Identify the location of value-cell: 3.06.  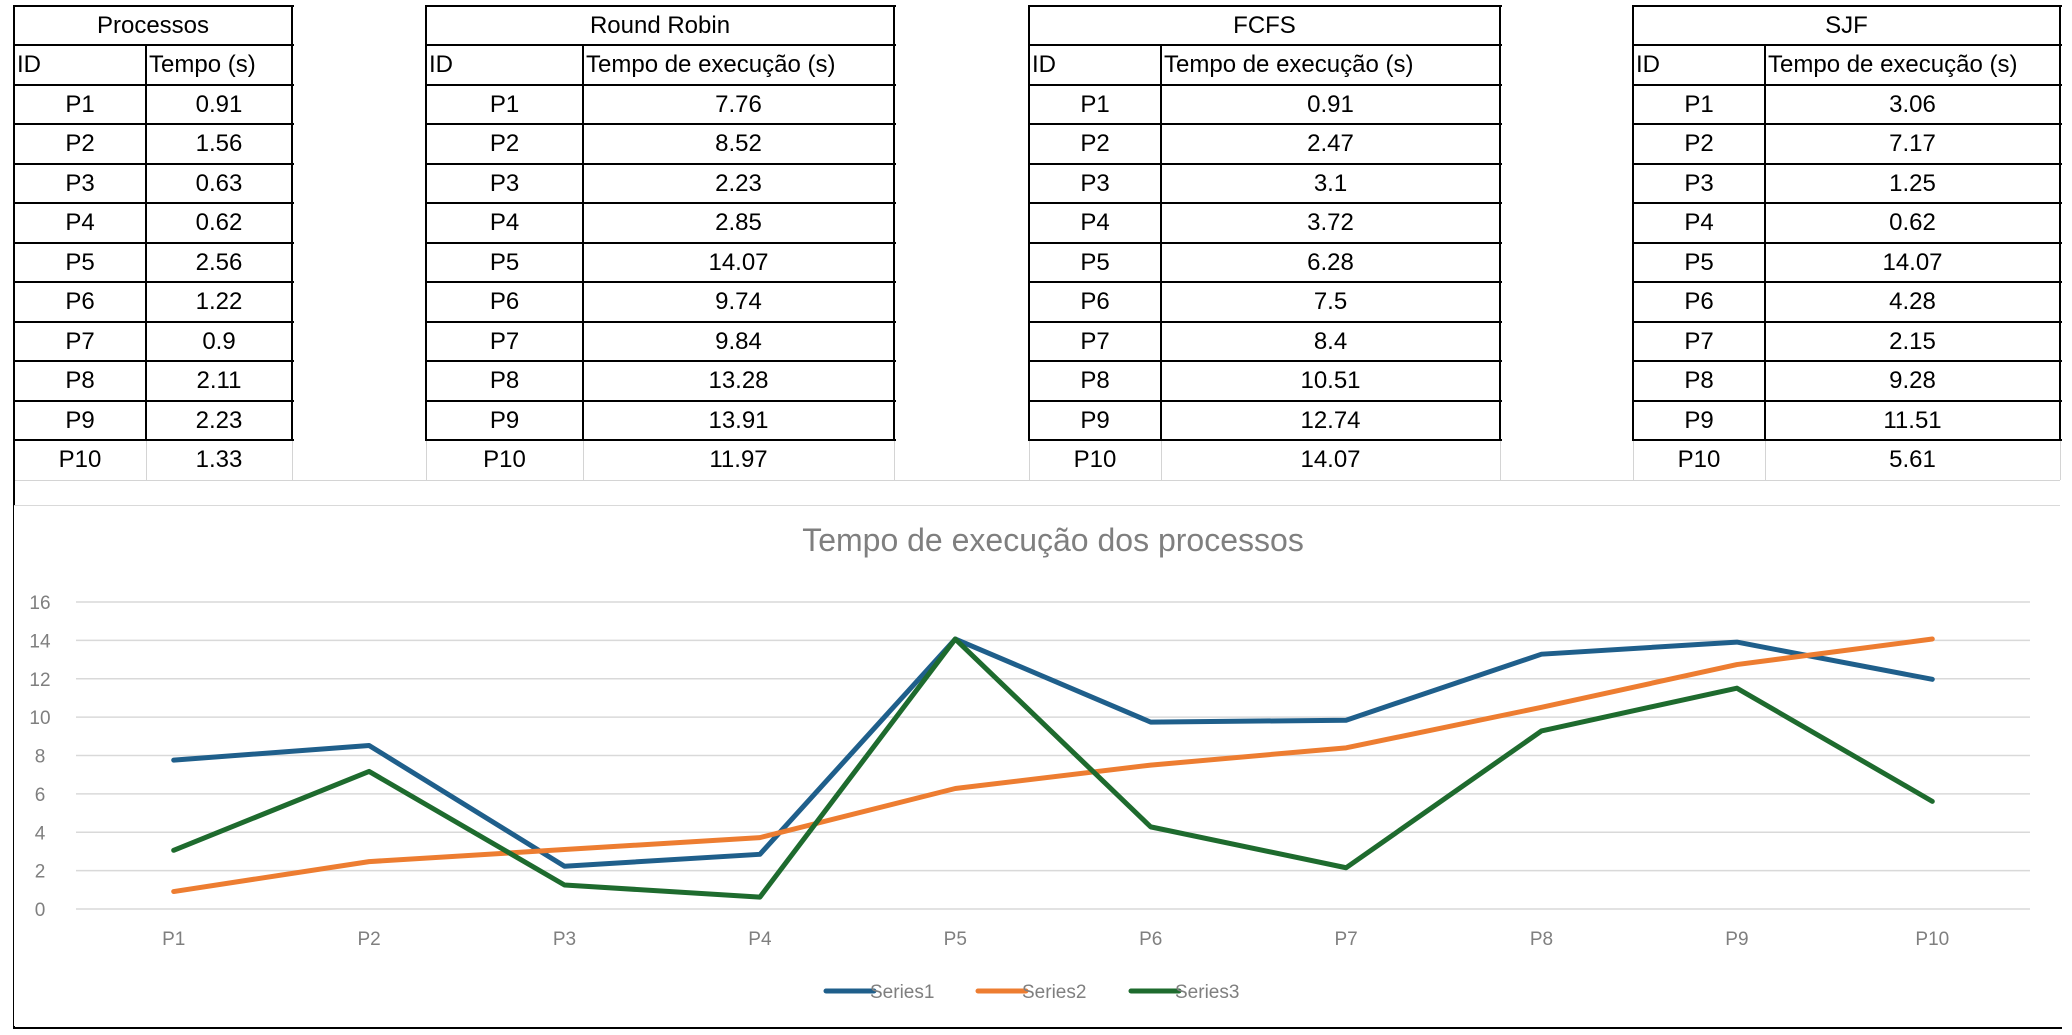
(1912, 104).